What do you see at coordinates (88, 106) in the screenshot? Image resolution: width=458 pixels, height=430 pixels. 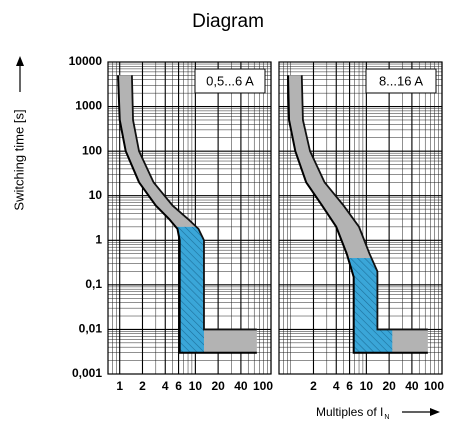 I see `y-tick-label: 1000` at bounding box center [88, 106].